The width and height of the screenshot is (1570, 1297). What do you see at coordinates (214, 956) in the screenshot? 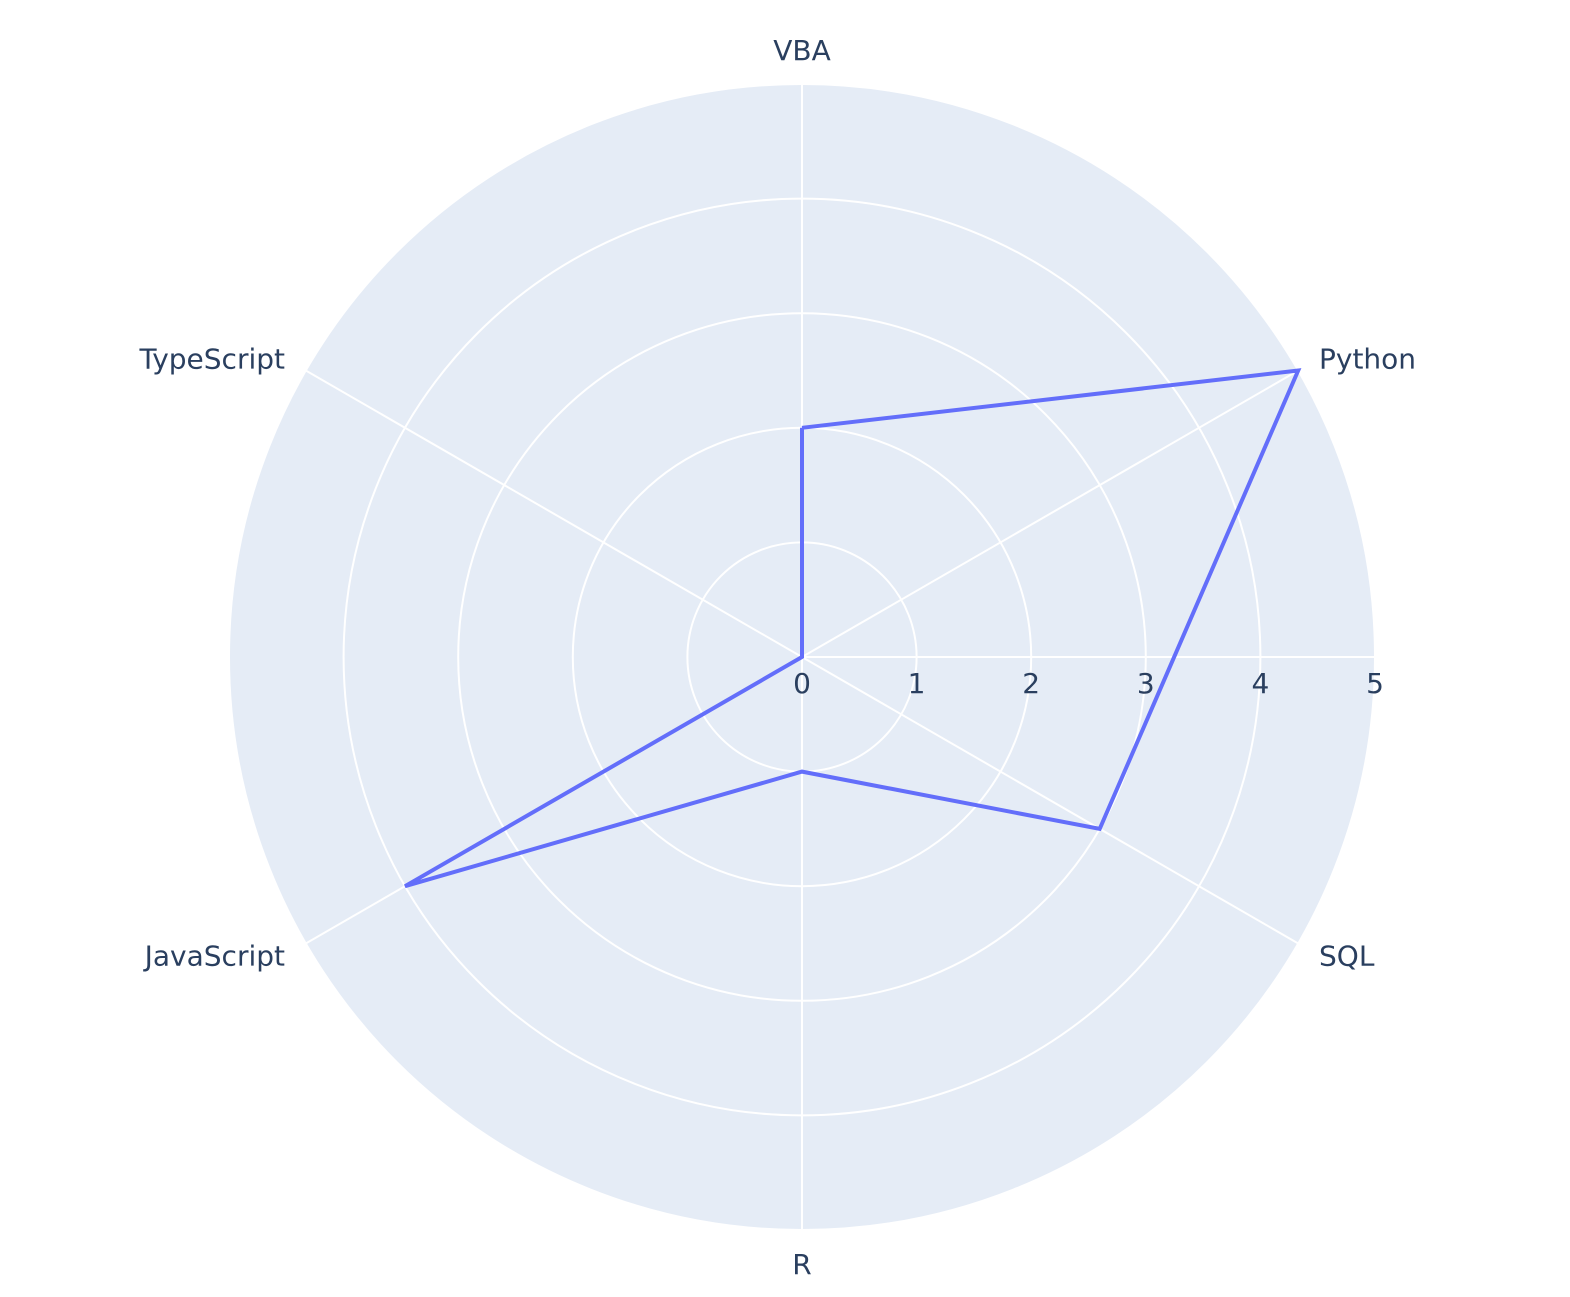
I see `angular-label-javascript: JavaScript` at bounding box center [214, 956].